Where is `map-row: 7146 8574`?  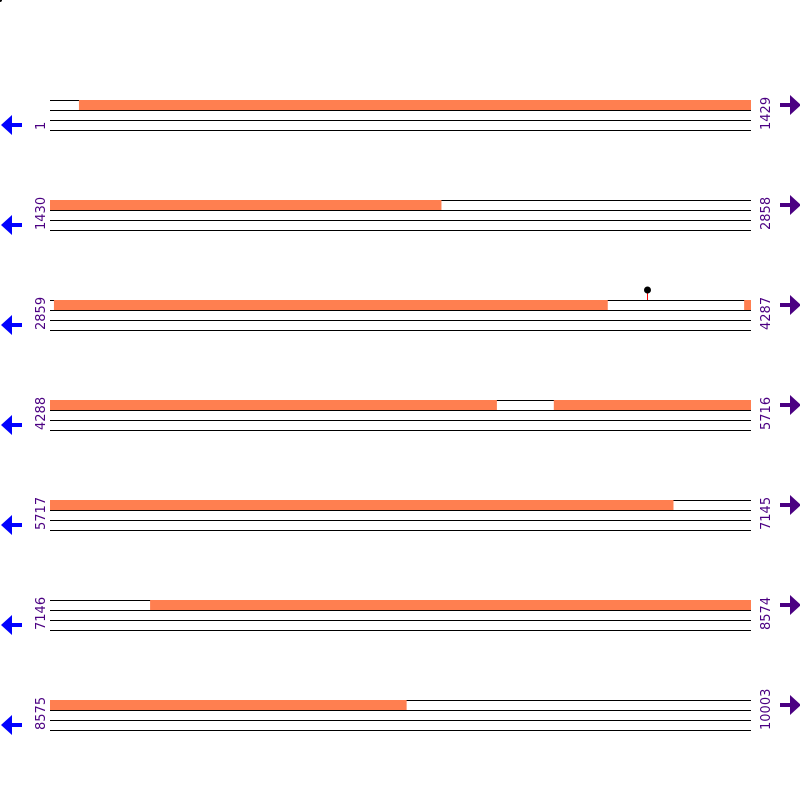
map-row: 7146 8574 is located at coordinates (400, 615).